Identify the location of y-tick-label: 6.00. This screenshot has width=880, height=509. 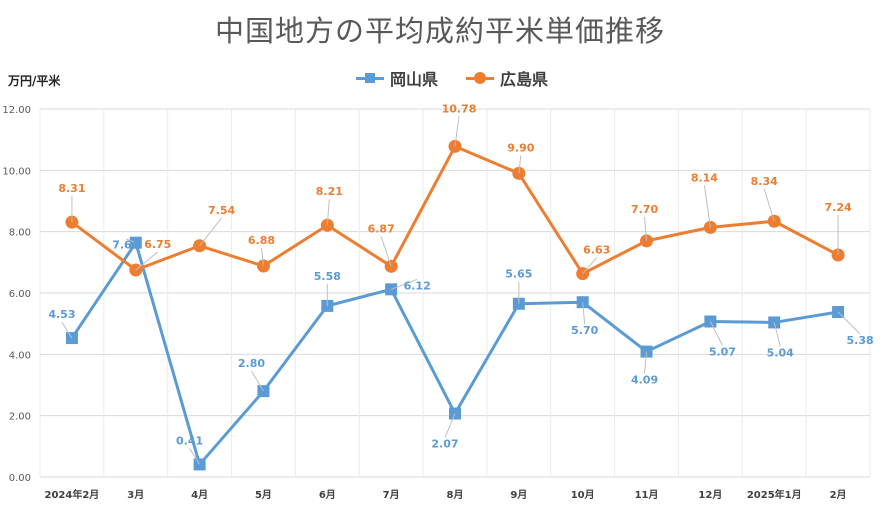
(20, 294).